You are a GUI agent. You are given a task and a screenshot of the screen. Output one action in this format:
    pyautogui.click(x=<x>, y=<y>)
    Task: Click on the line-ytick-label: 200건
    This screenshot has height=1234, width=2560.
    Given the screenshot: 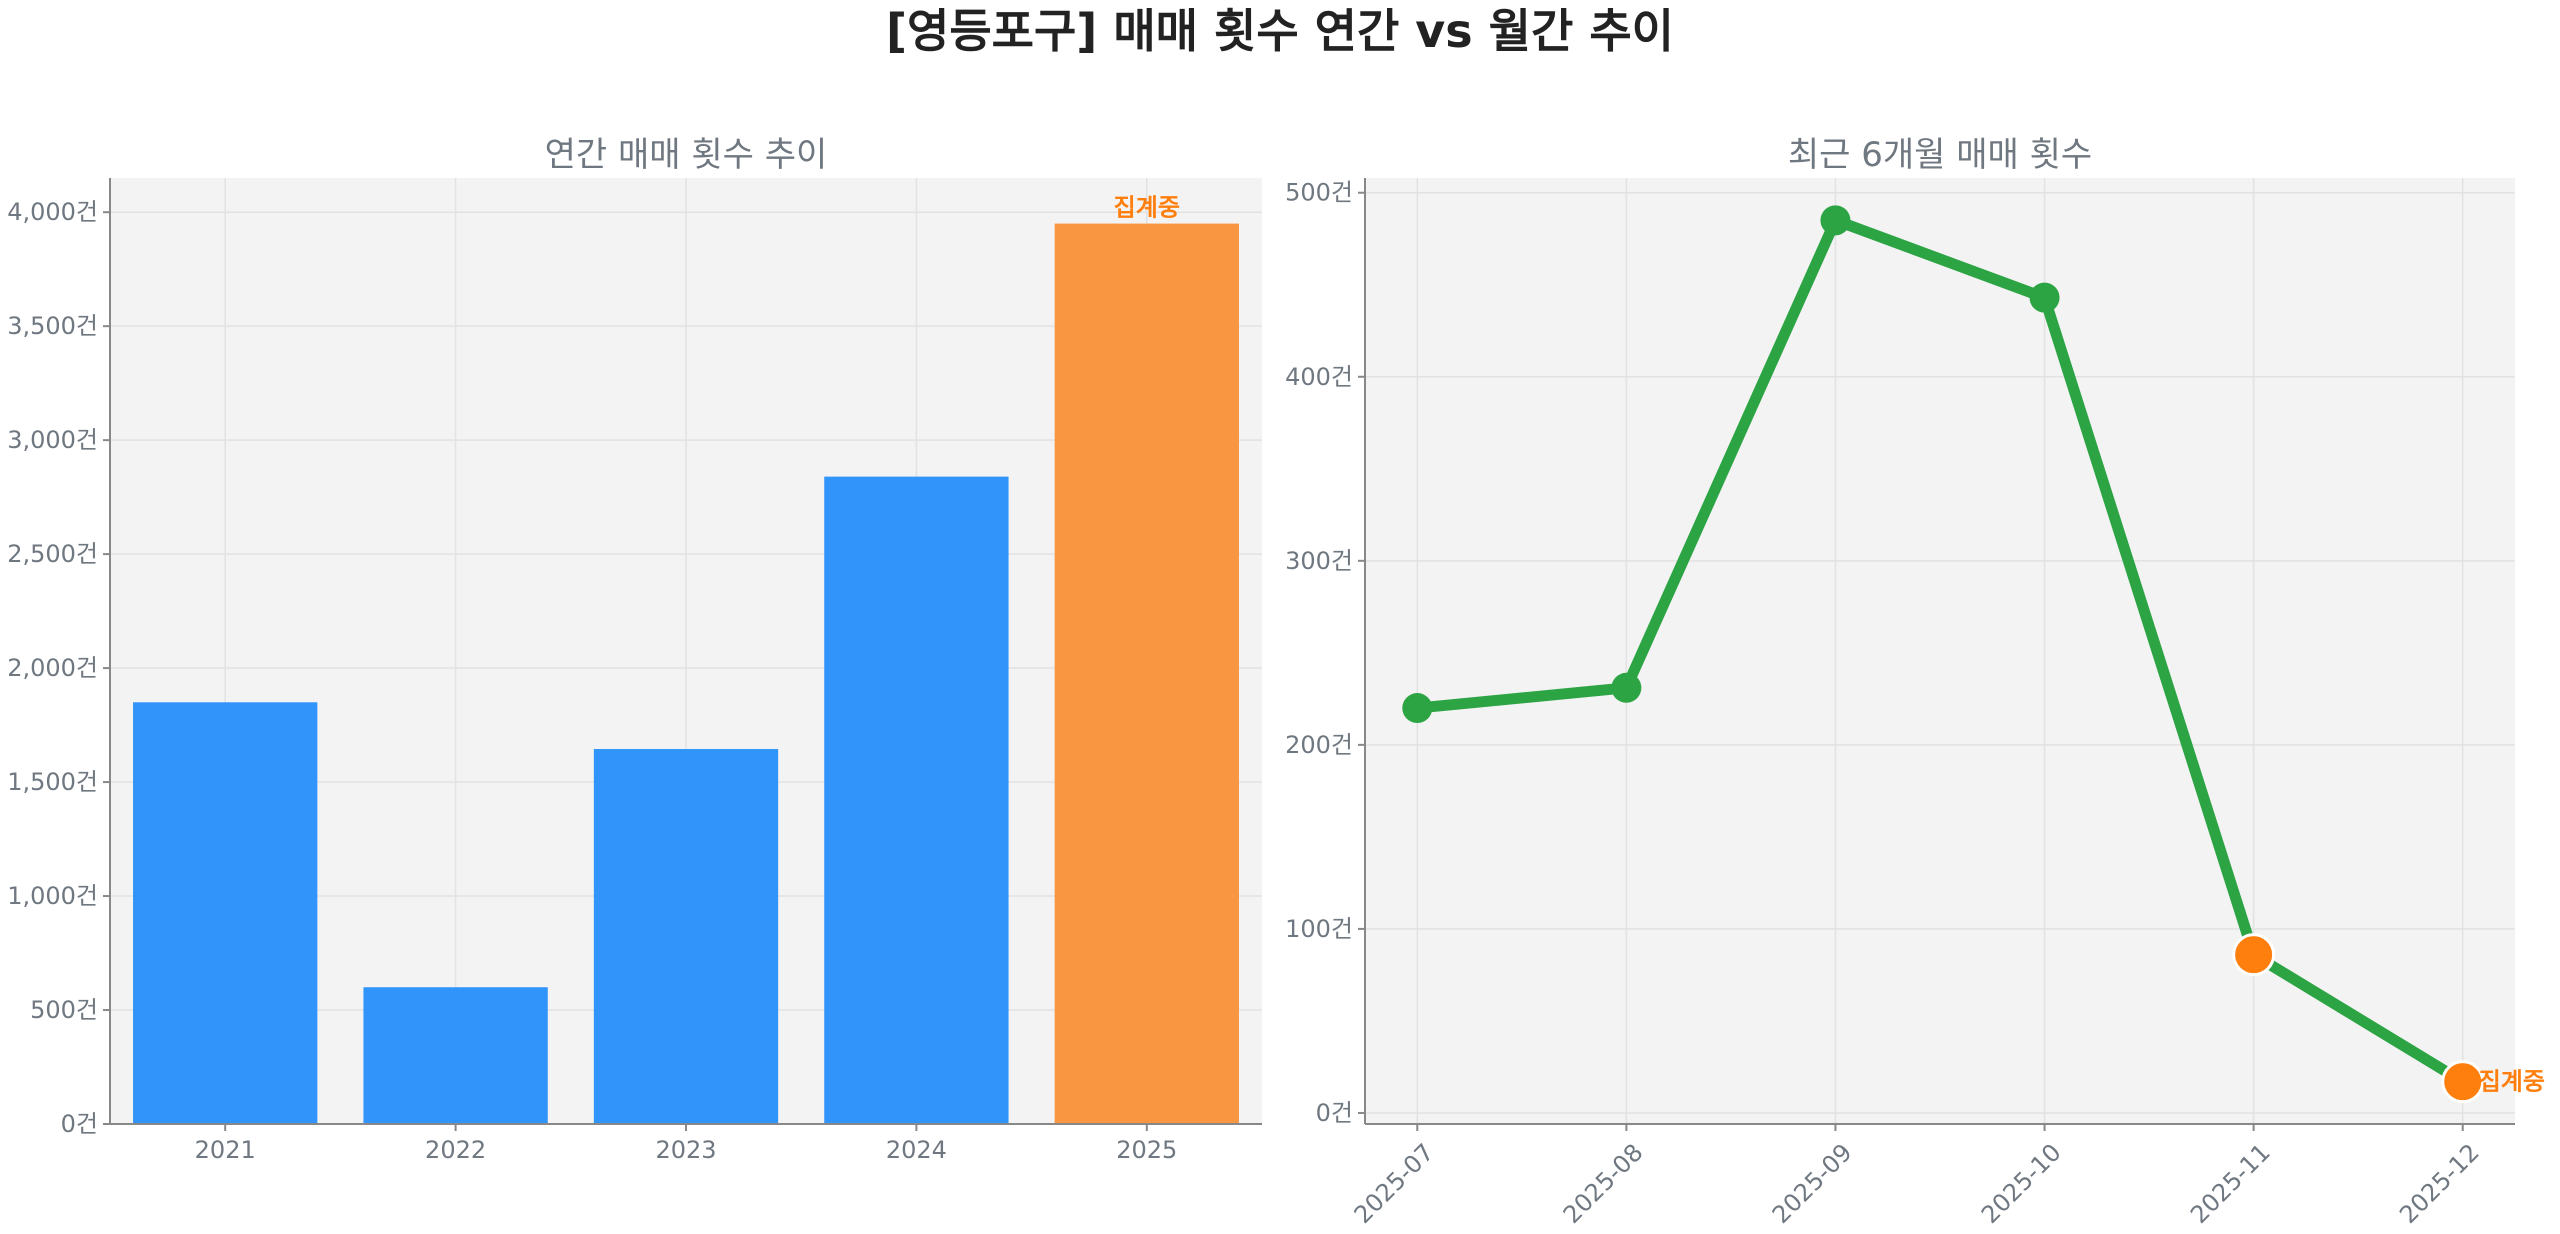 What is the action you would take?
    pyautogui.click(x=1319, y=745)
    